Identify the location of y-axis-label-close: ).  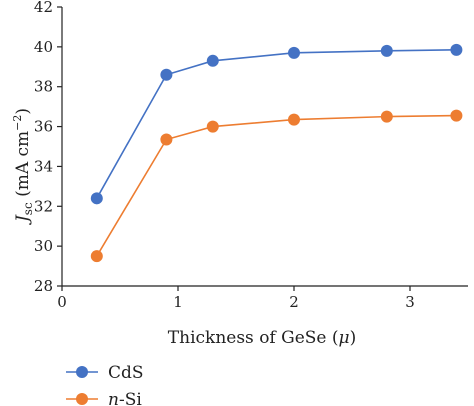
(23, 111).